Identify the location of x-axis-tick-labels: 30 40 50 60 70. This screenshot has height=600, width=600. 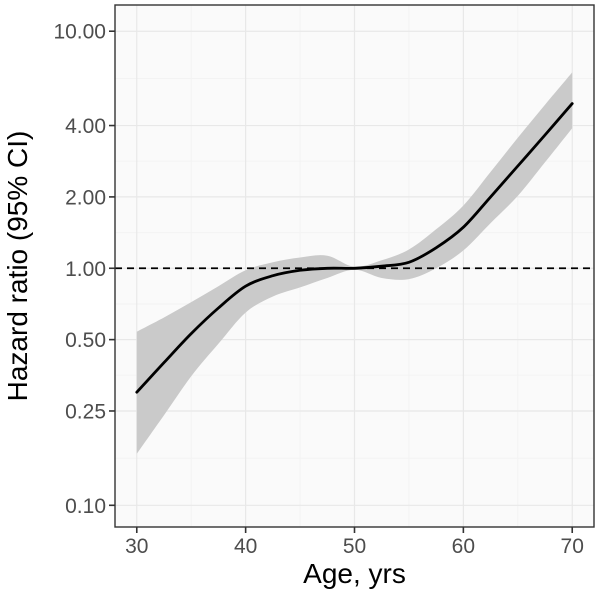
(354, 546).